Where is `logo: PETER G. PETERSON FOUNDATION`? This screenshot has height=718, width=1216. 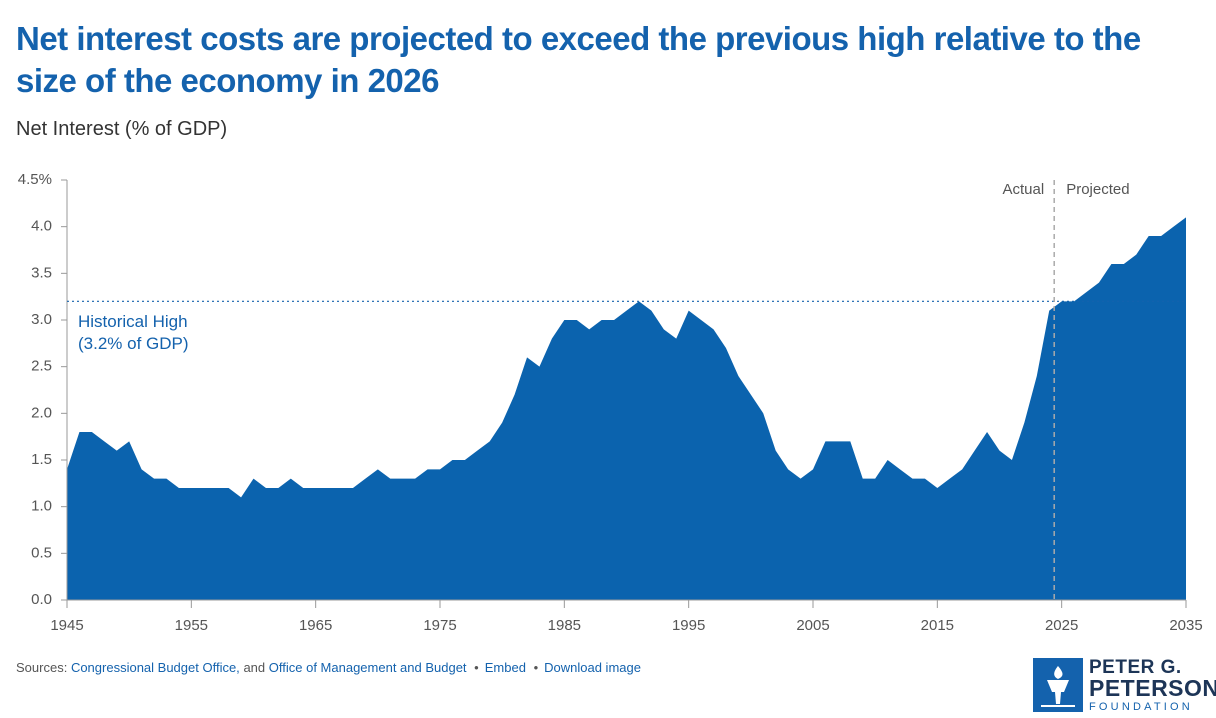 logo: PETER G. PETERSON FOUNDATION is located at coordinates (1124, 685).